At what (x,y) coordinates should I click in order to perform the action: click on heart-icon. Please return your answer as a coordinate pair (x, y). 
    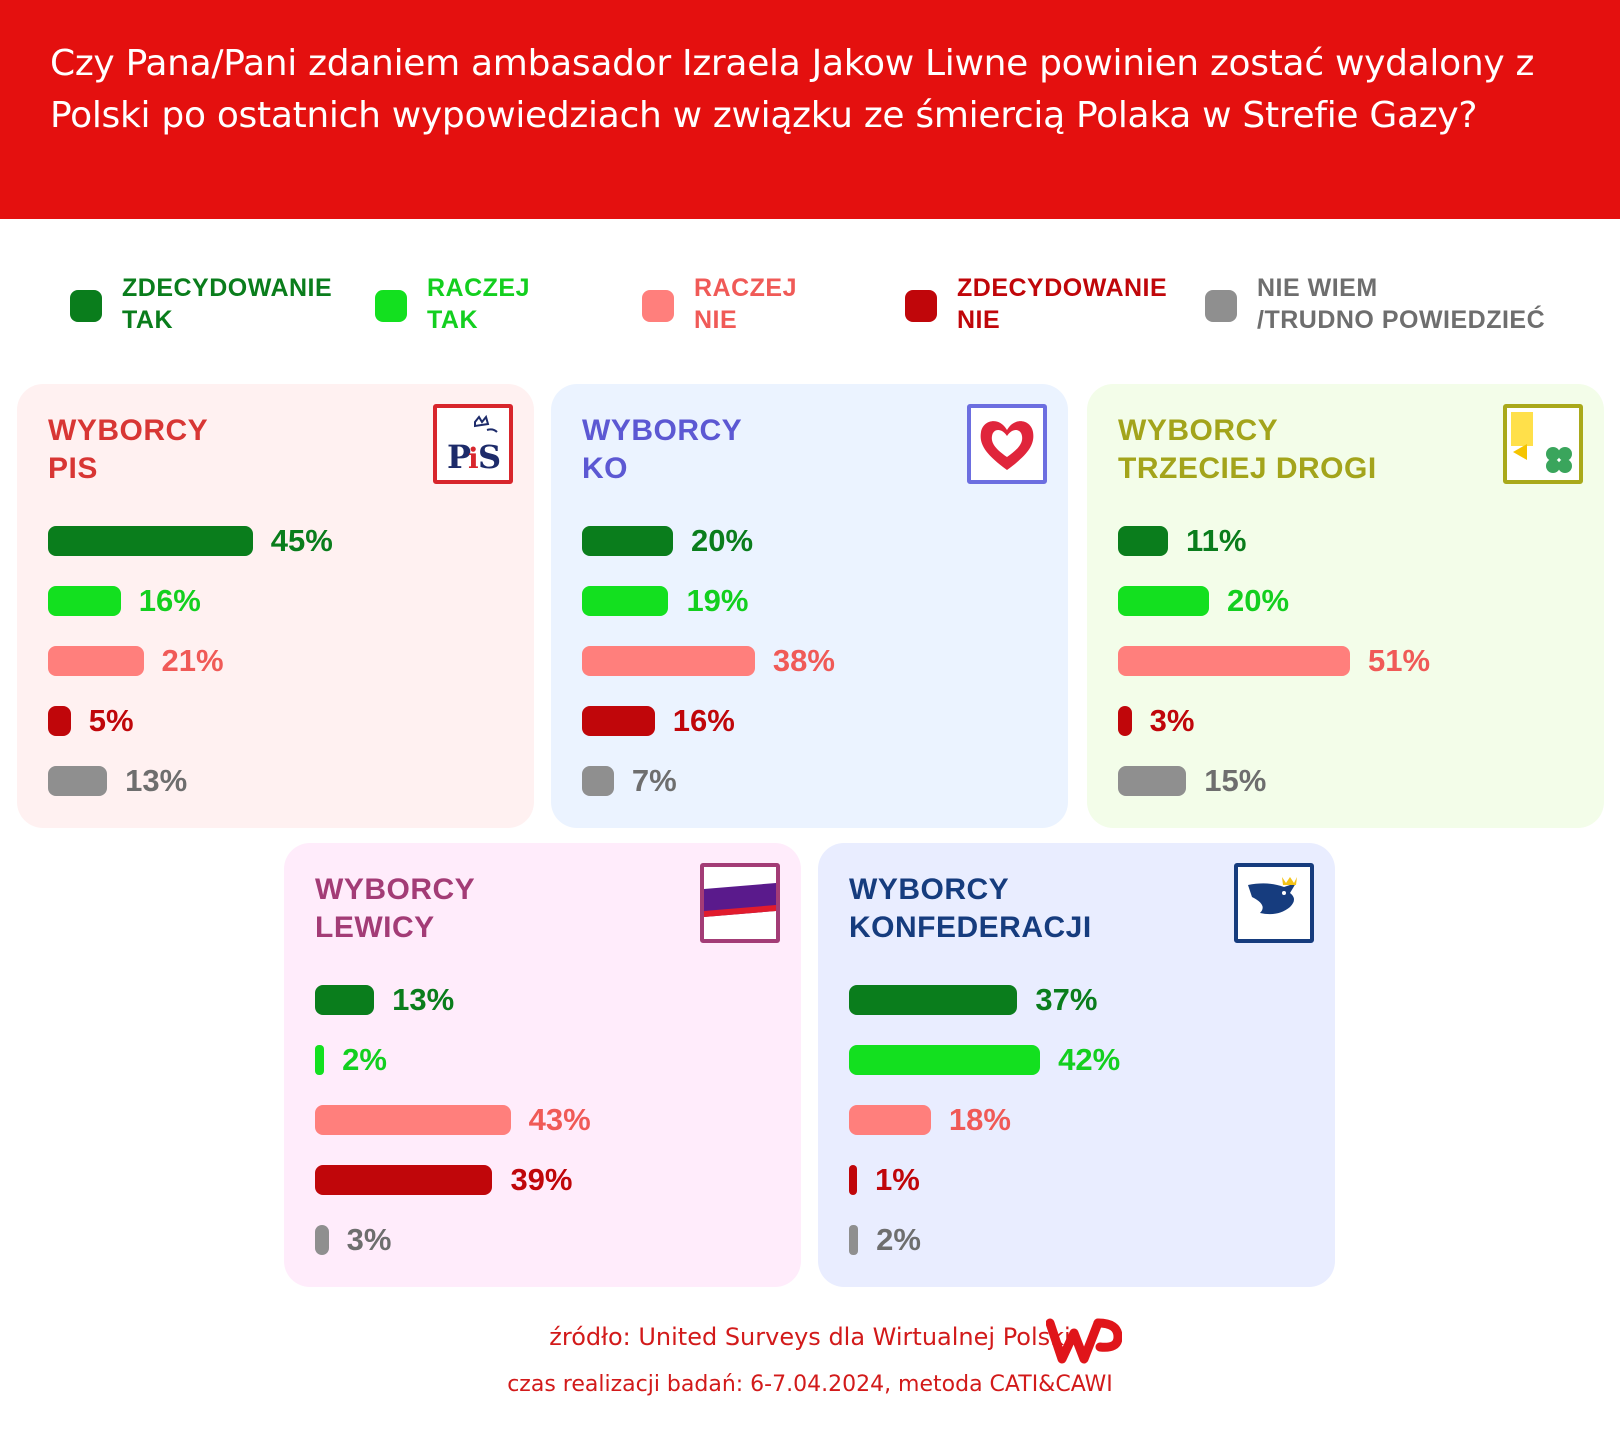
    Looking at the image, I should click on (1007, 445).